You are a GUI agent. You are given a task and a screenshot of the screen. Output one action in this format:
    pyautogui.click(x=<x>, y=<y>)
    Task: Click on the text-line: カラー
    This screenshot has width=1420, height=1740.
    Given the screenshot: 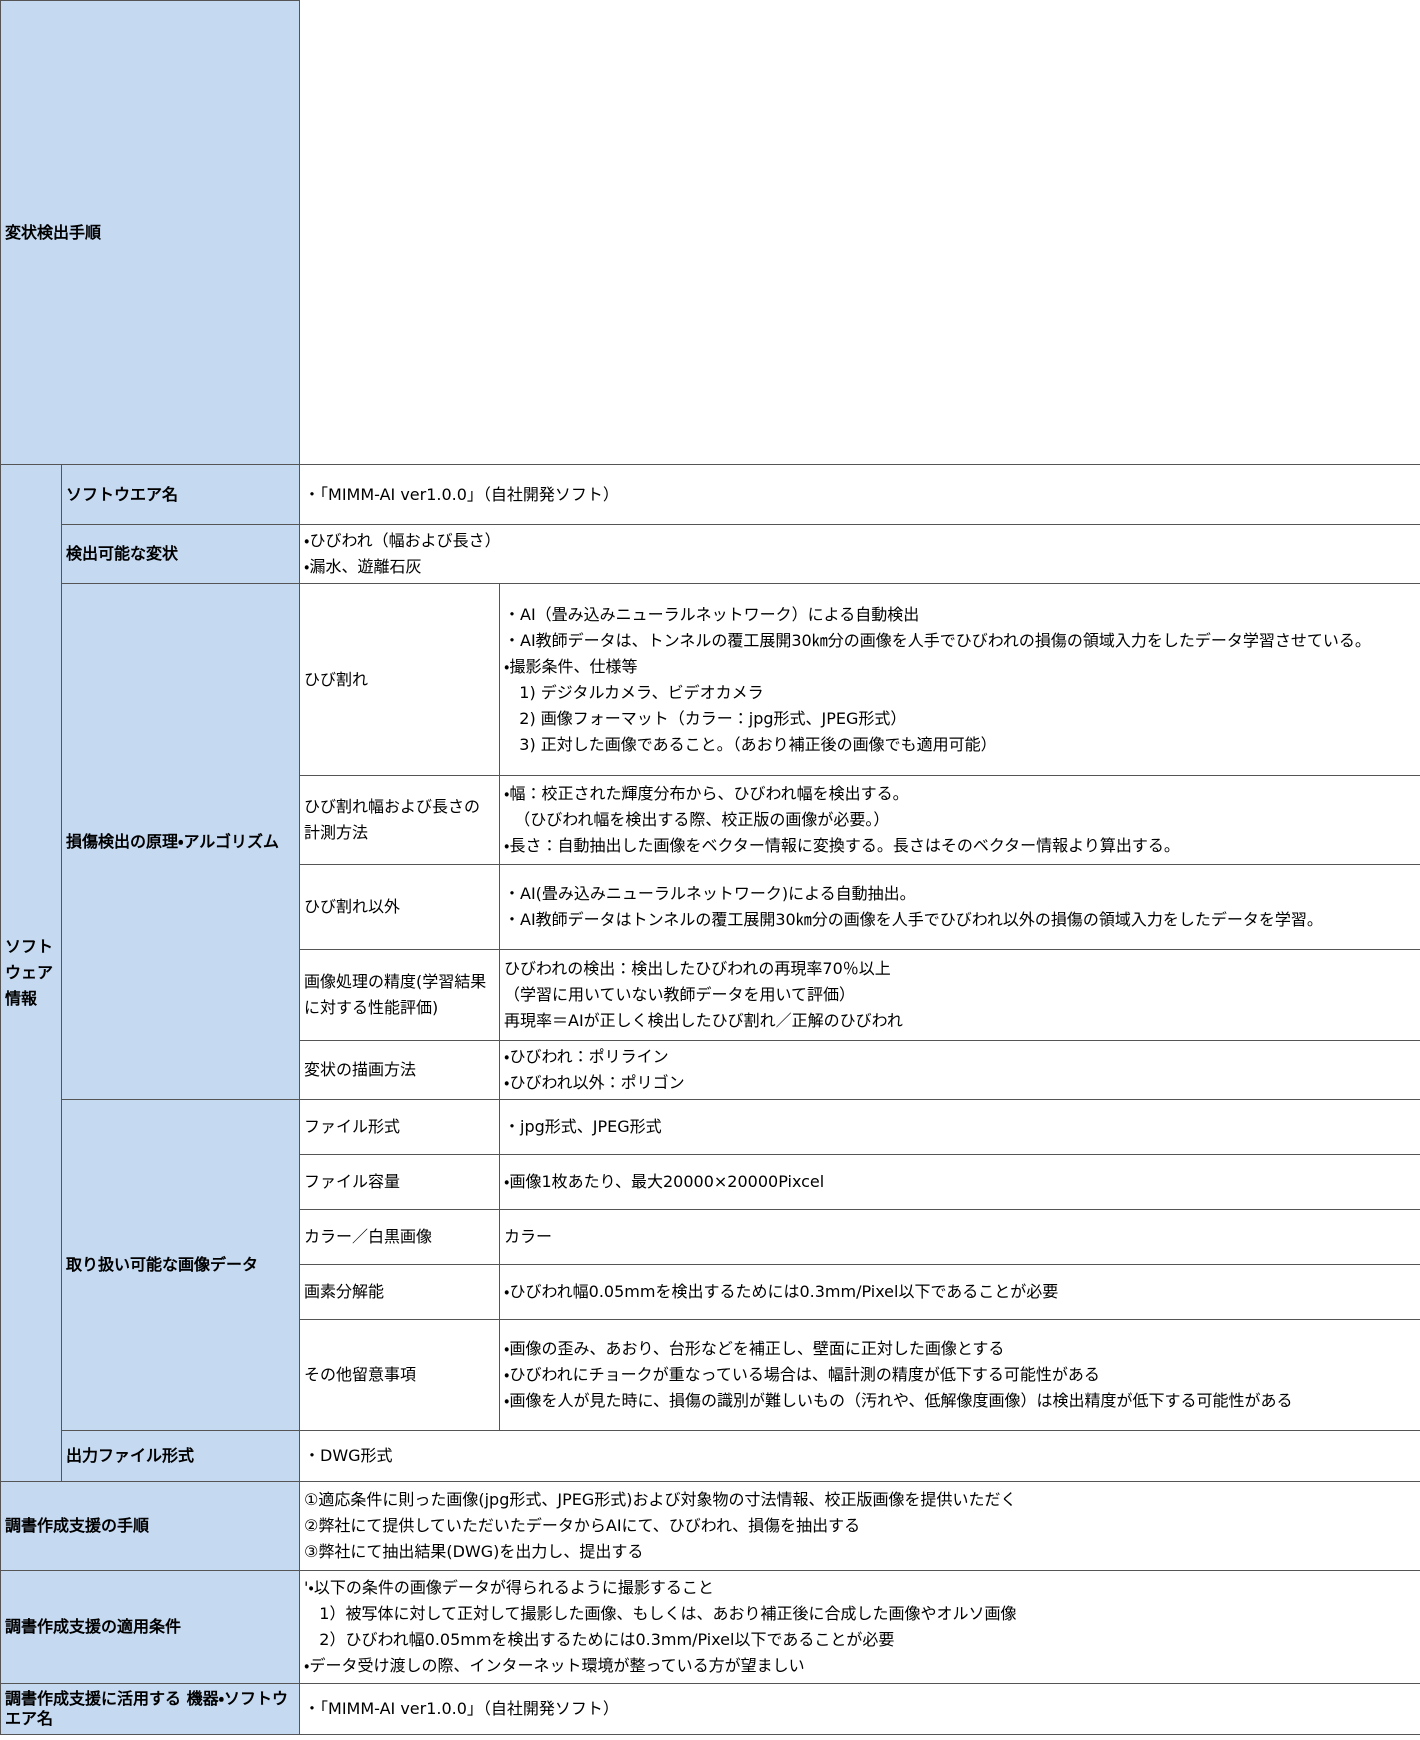 What is the action you would take?
    pyautogui.click(x=528, y=1236)
    